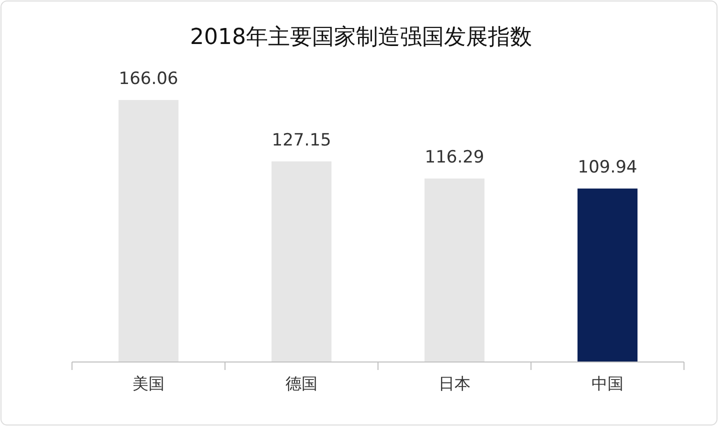 Image resolution: width=722 pixels, height=440 pixels. Describe the element at coordinates (361, 37) in the screenshot. I see `chart-title: 2018年主要国家制造强国发展指数` at that location.